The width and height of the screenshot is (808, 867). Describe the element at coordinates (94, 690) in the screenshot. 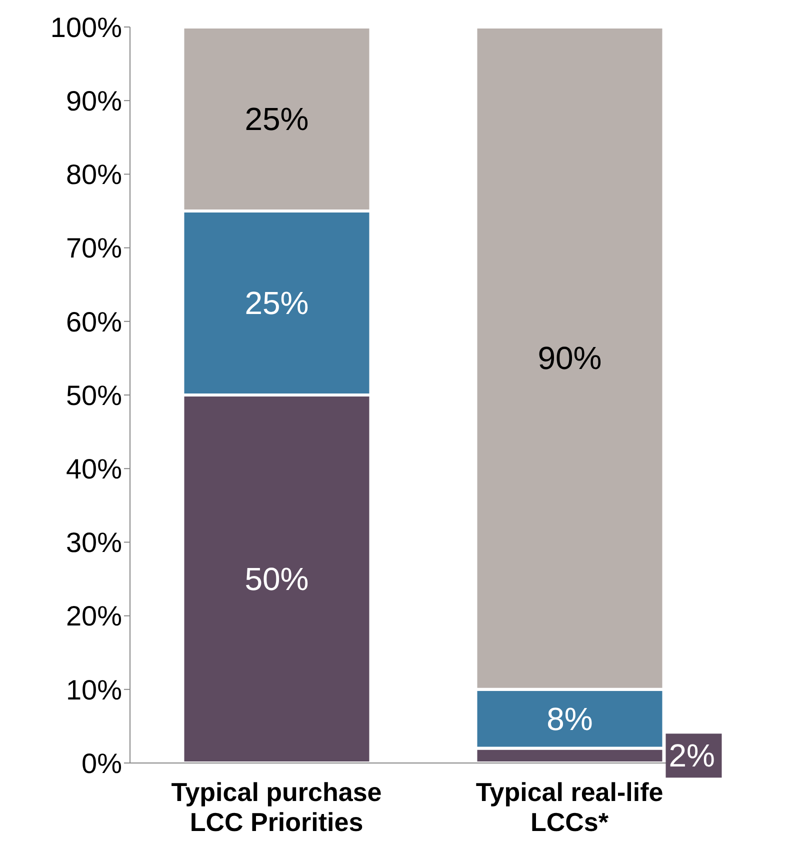

I see `y-tick-label: 10%` at that location.